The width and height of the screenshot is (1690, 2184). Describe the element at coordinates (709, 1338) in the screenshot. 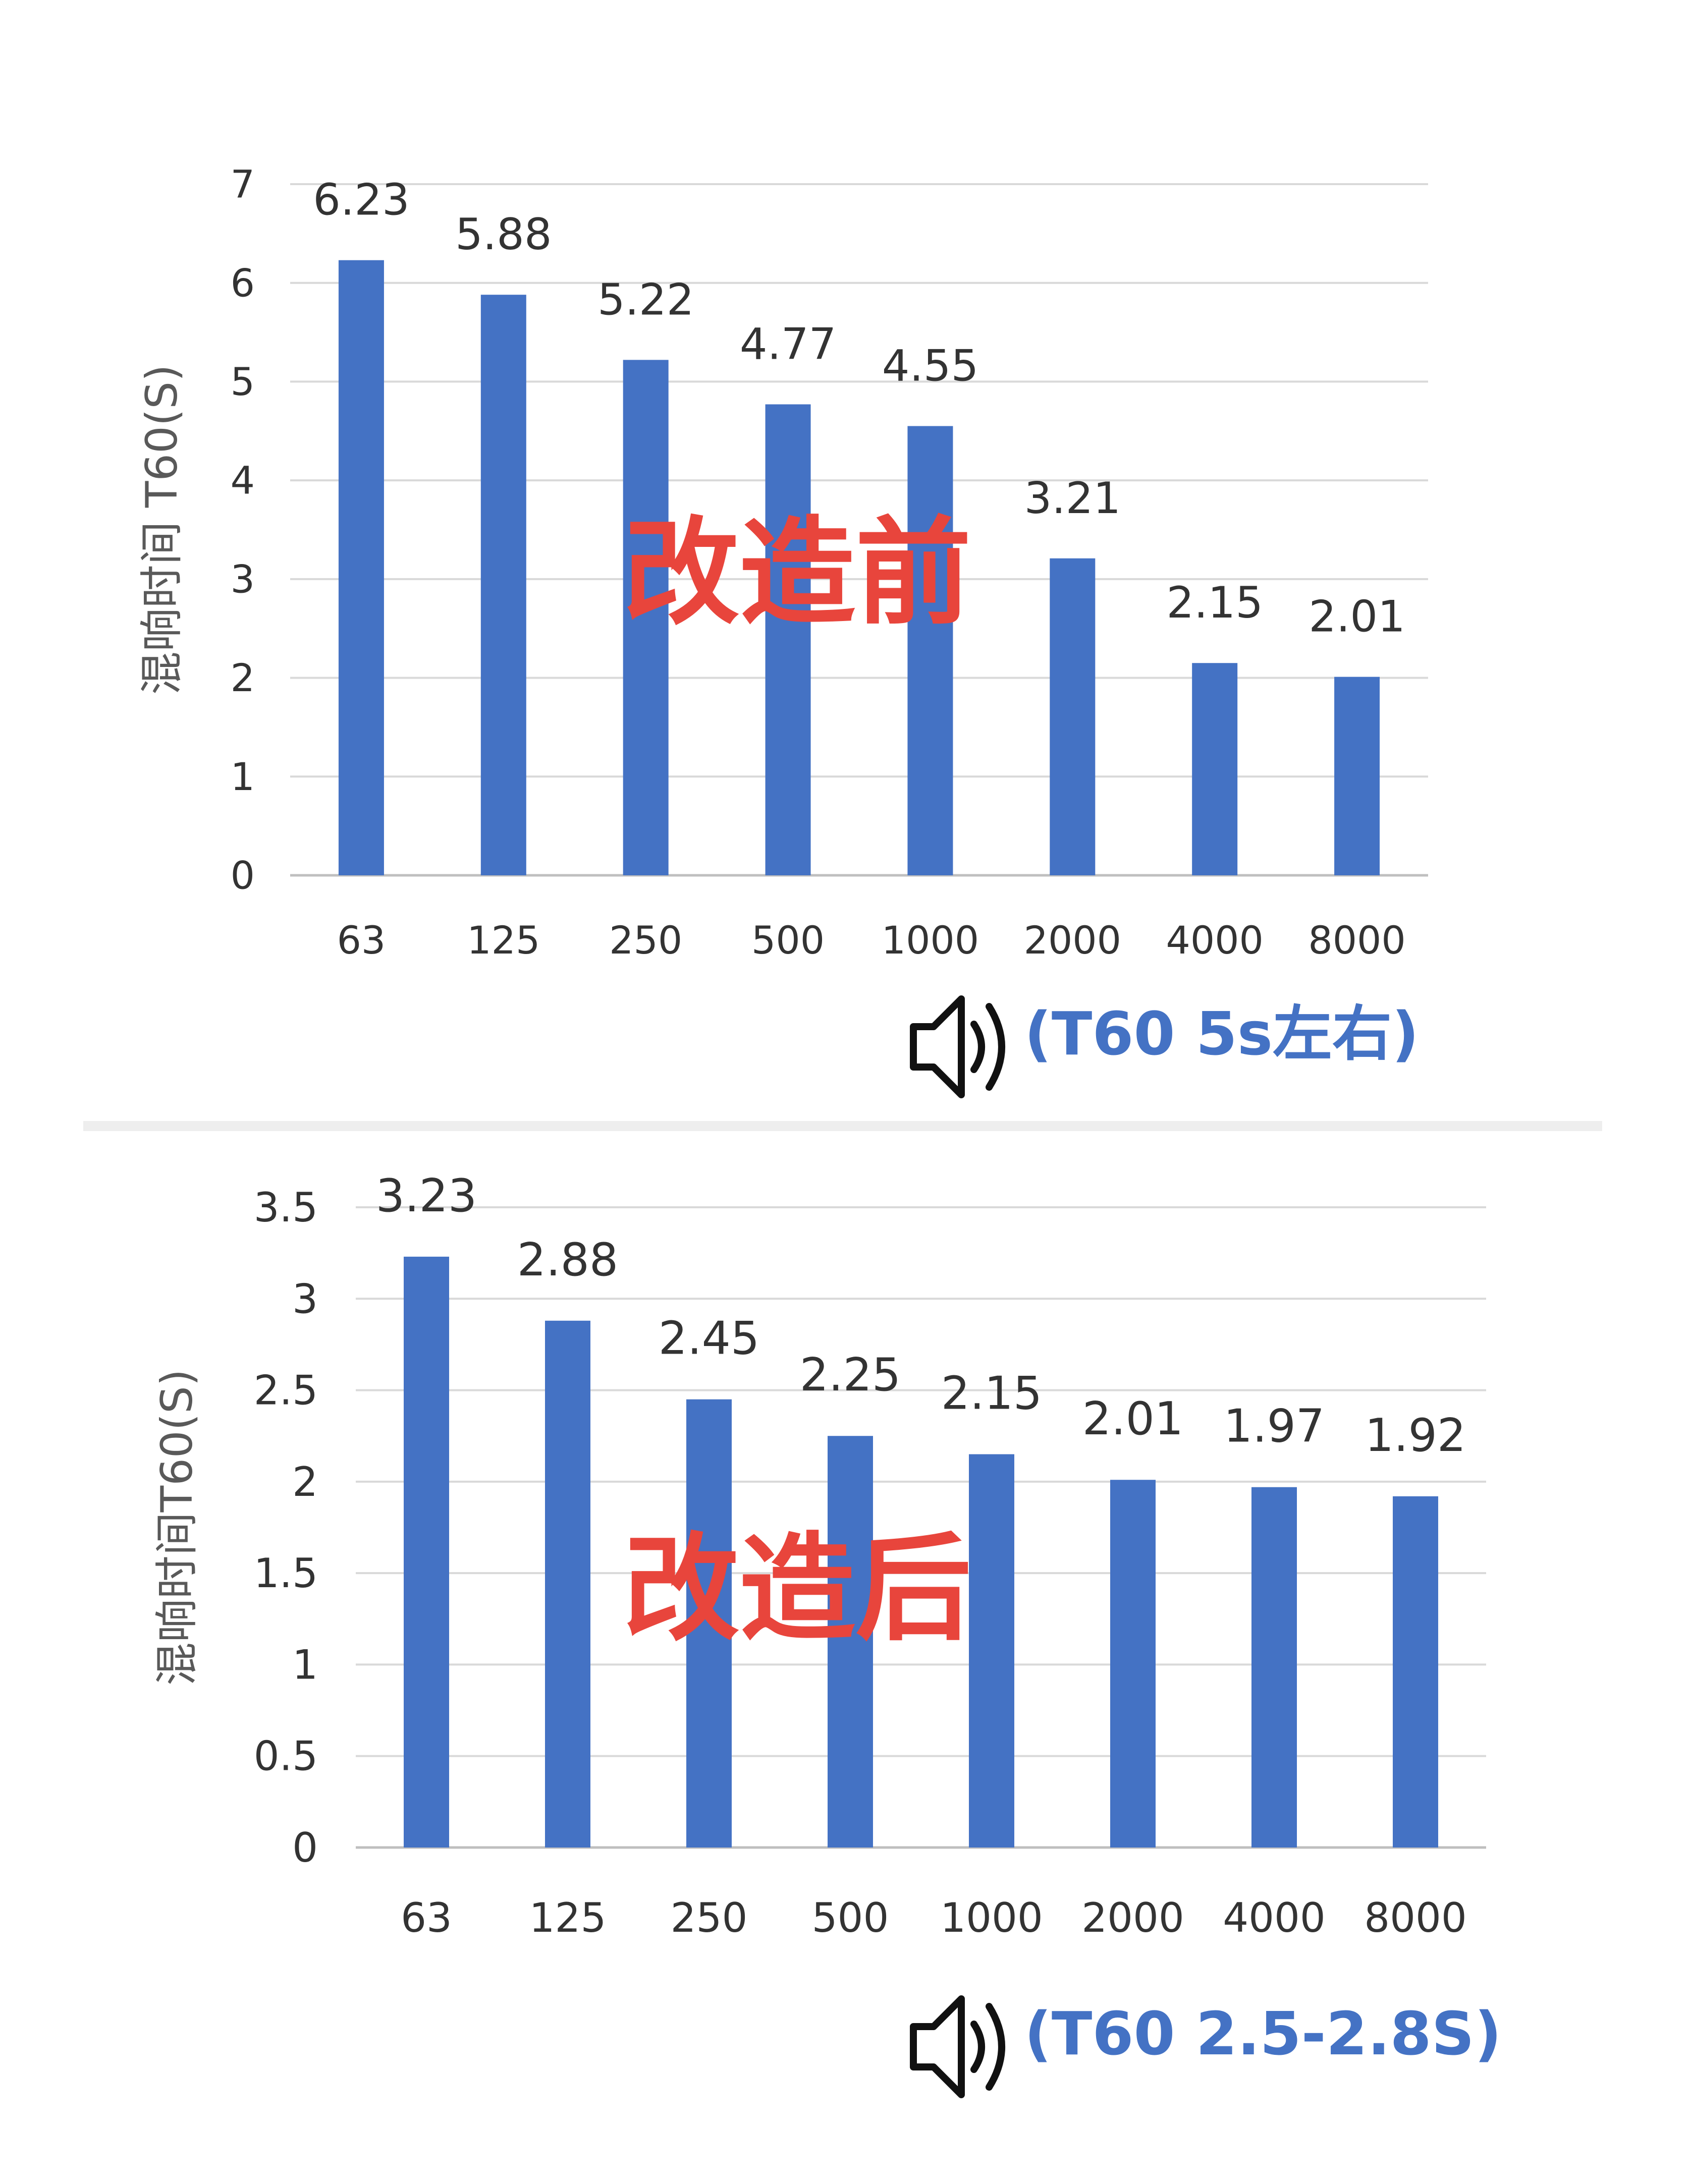

I see `data-label: 2.45` at that location.